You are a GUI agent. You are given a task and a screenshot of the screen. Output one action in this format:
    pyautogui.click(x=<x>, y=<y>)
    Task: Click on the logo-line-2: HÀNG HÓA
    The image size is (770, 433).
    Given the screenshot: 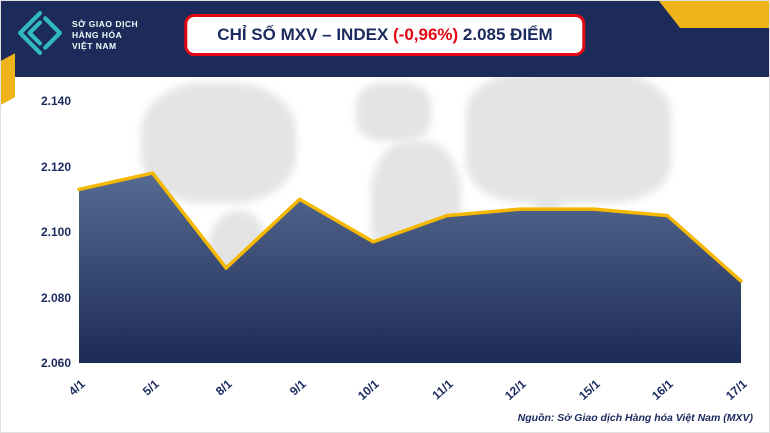 What is the action you would take?
    pyautogui.click(x=97, y=34)
    